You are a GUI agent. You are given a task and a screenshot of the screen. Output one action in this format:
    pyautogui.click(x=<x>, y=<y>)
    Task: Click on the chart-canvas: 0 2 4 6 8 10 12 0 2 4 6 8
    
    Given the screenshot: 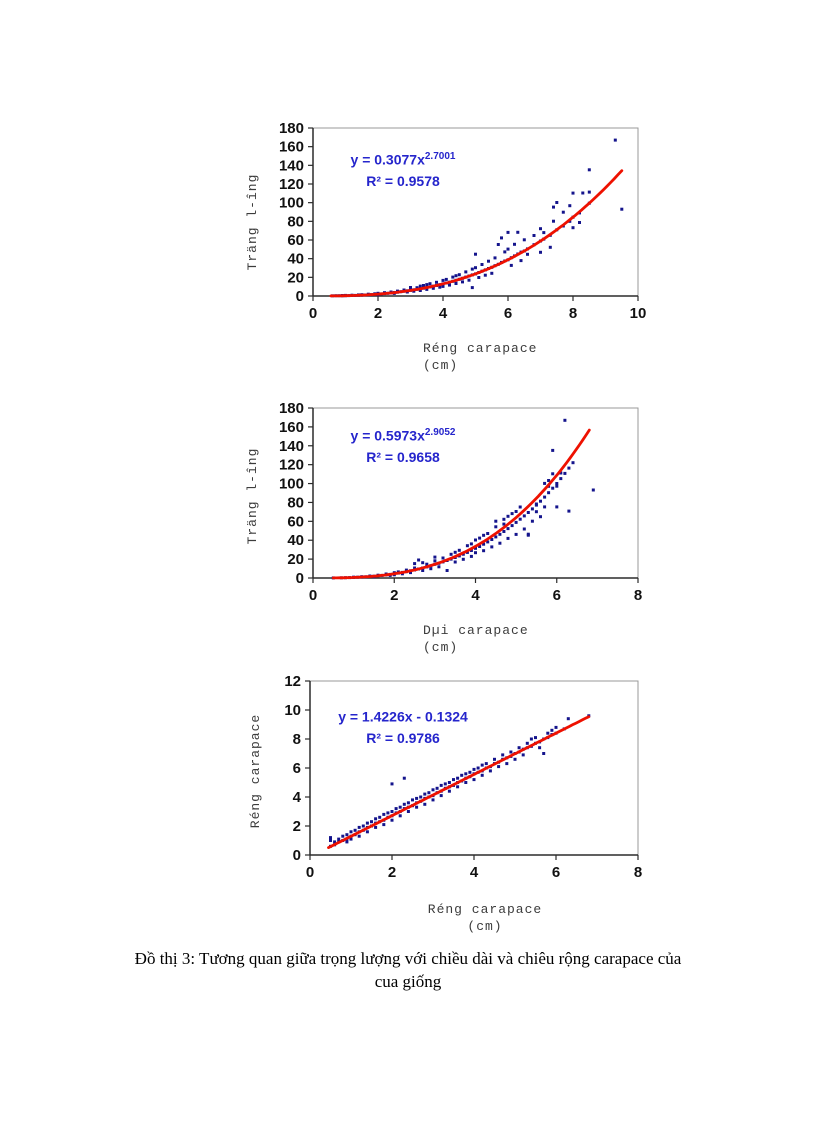 What is the action you would take?
    pyautogui.click(x=463, y=777)
    